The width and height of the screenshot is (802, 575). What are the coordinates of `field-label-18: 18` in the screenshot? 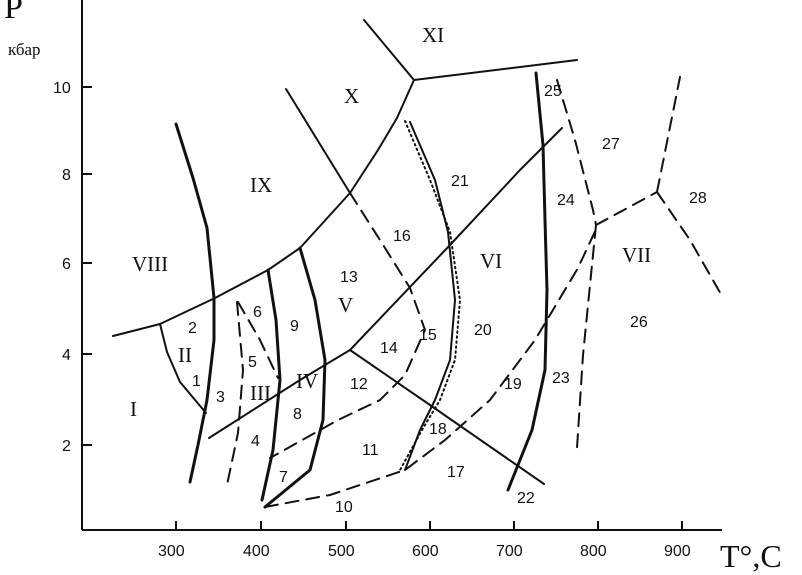 It's located at (438, 429).